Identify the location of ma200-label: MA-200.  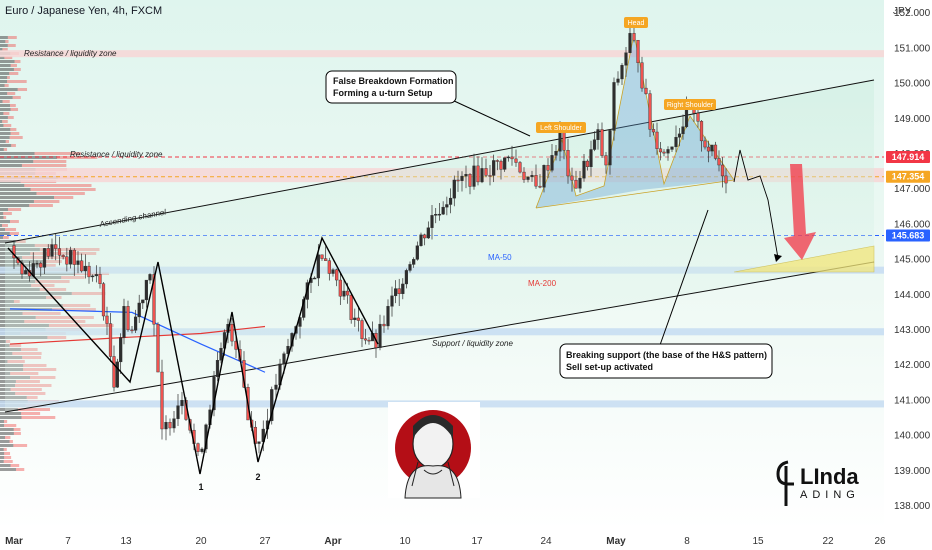
(542, 283).